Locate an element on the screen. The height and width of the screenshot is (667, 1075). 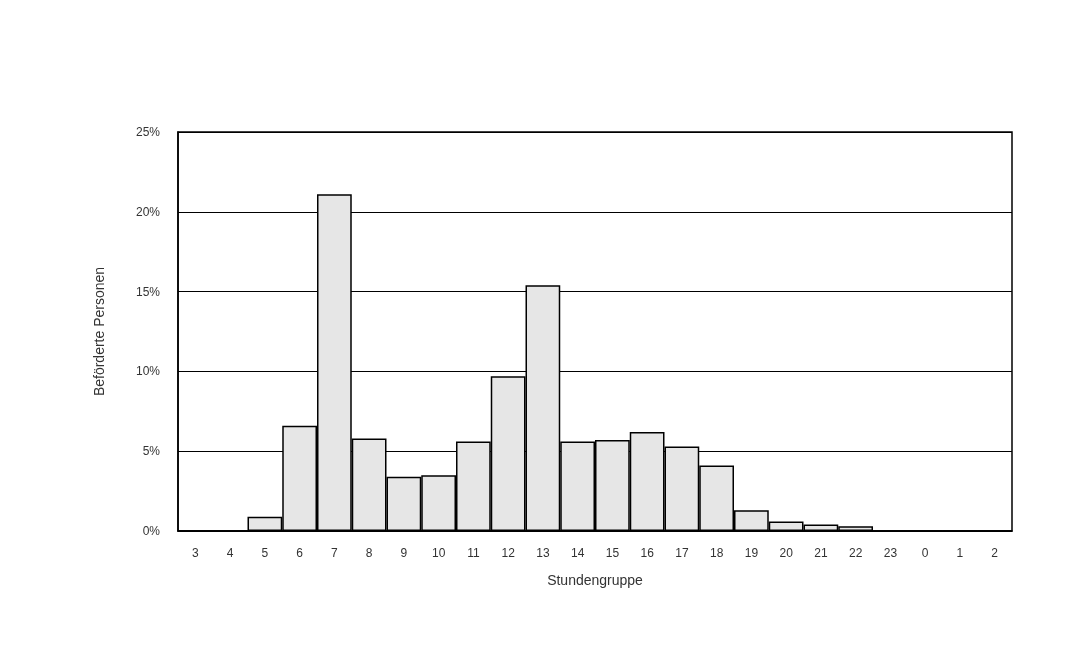
x-tick-label: 11 is located at coordinates (473, 553).